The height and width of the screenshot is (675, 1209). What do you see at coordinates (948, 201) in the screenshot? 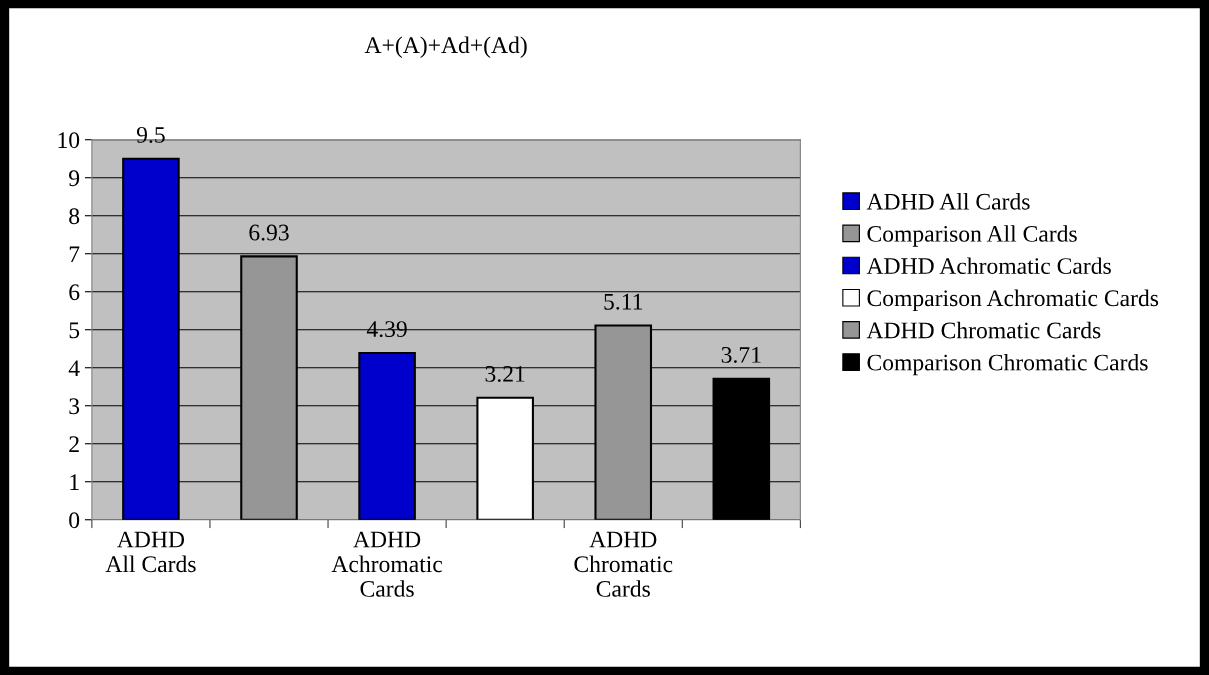
I see `legend-label: ADHD All Cards` at bounding box center [948, 201].